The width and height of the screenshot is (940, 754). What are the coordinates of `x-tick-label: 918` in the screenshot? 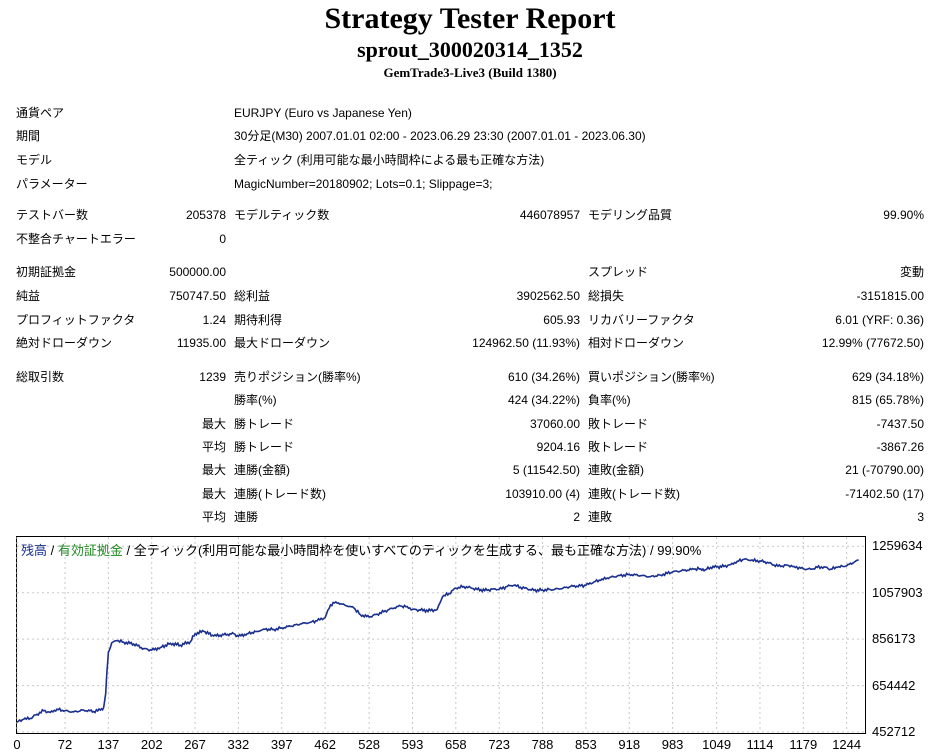 It's located at (629, 744).